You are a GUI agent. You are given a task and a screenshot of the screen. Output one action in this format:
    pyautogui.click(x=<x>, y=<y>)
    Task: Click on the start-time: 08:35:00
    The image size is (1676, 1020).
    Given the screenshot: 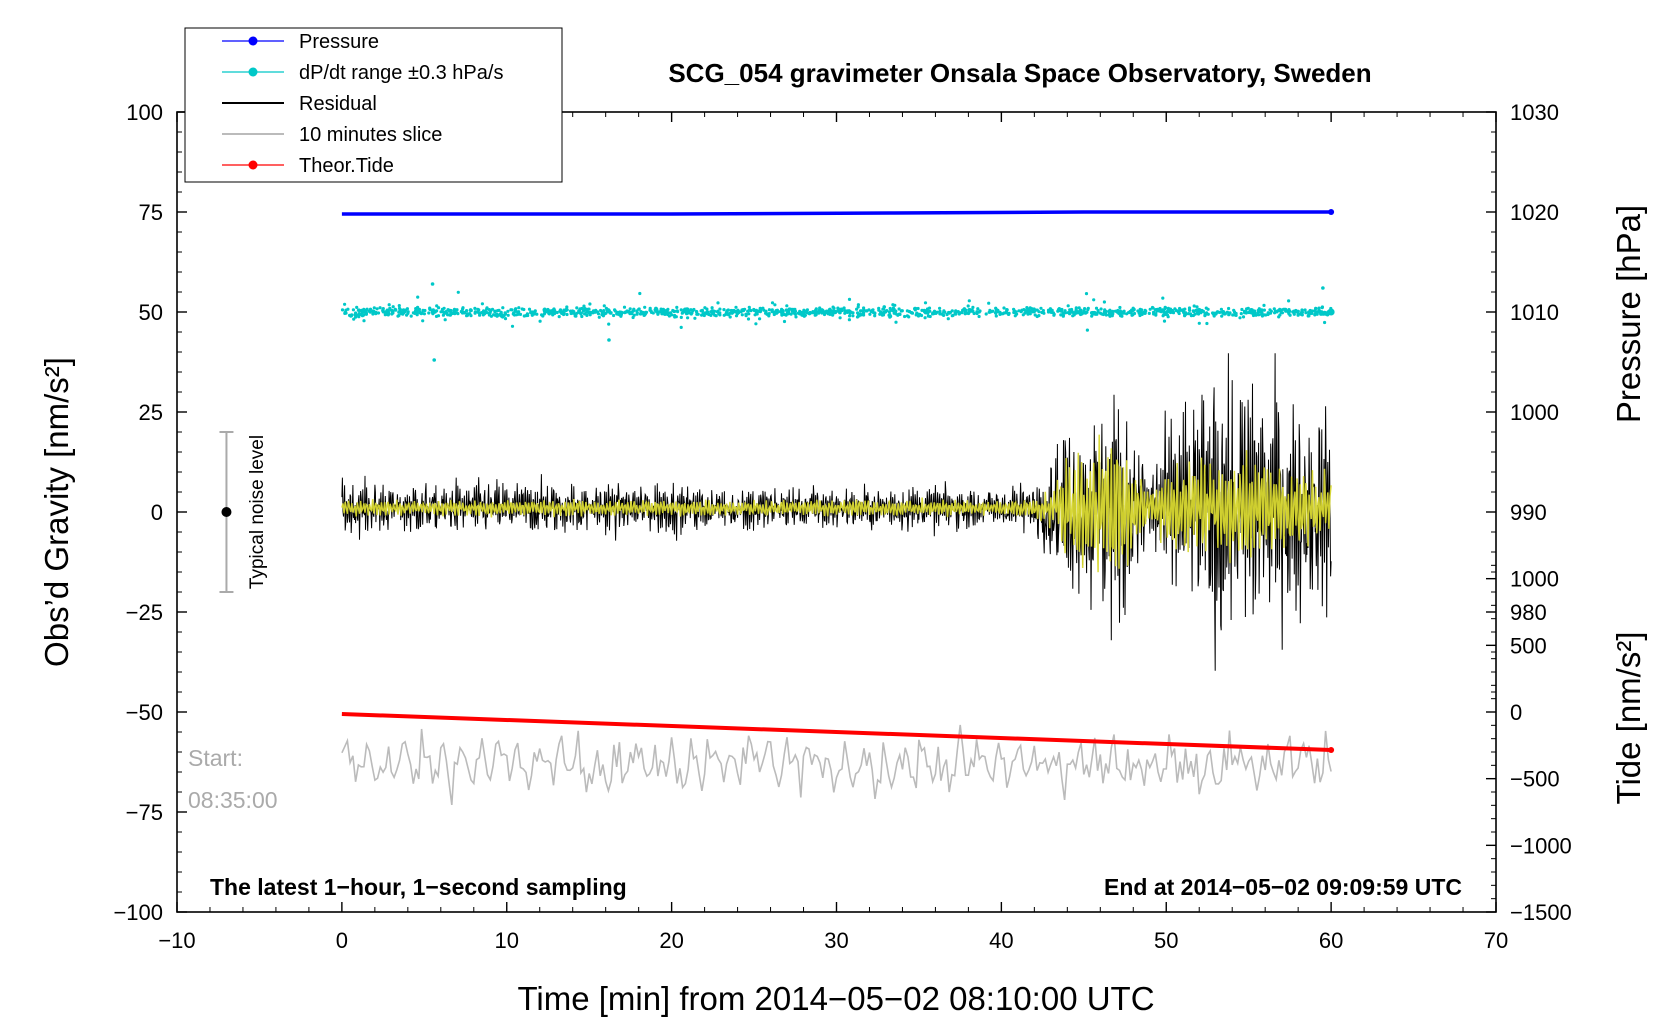 What is the action you would take?
    pyautogui.click(x=233, y=800)
    